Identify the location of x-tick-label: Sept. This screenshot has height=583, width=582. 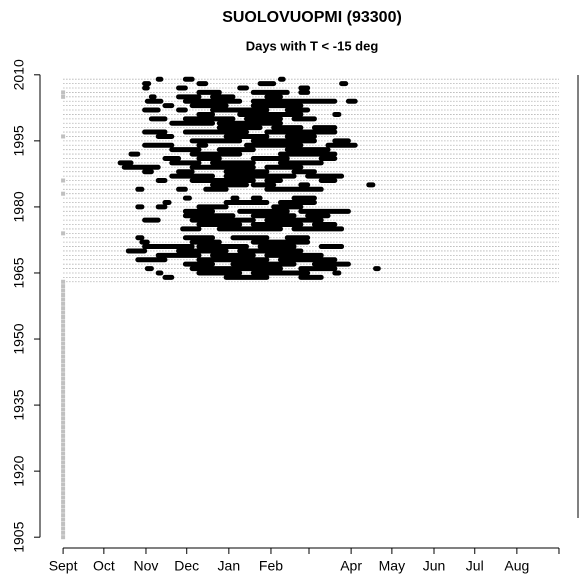
(63, 566).